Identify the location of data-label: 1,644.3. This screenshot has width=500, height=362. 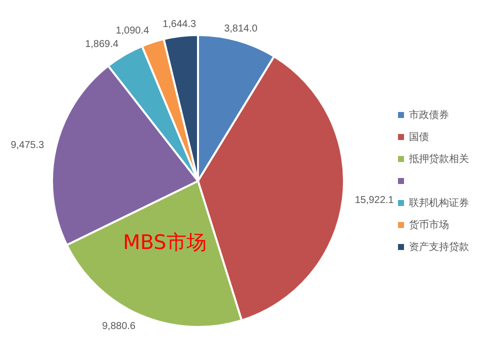
(179, 24).